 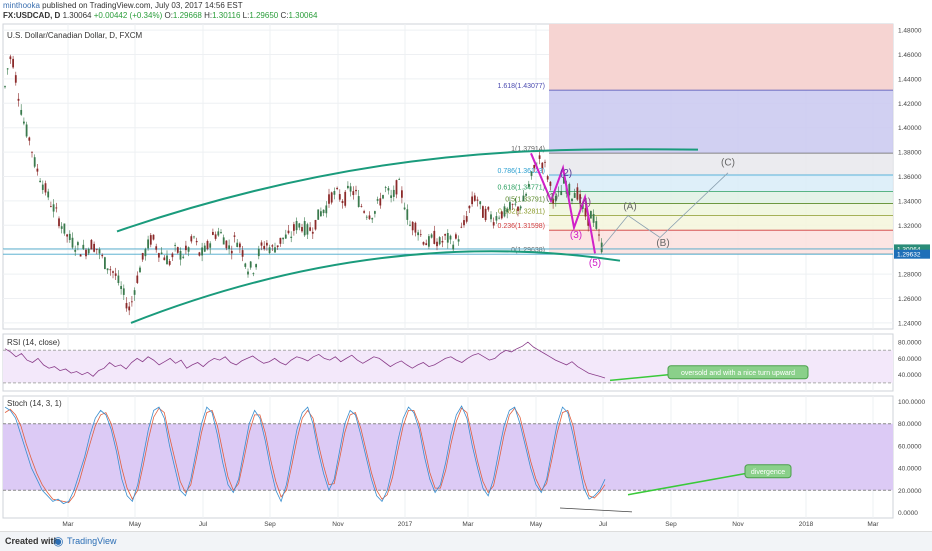 I want to click on y-tick-label: 1.44000, so click(x=910, y=79).